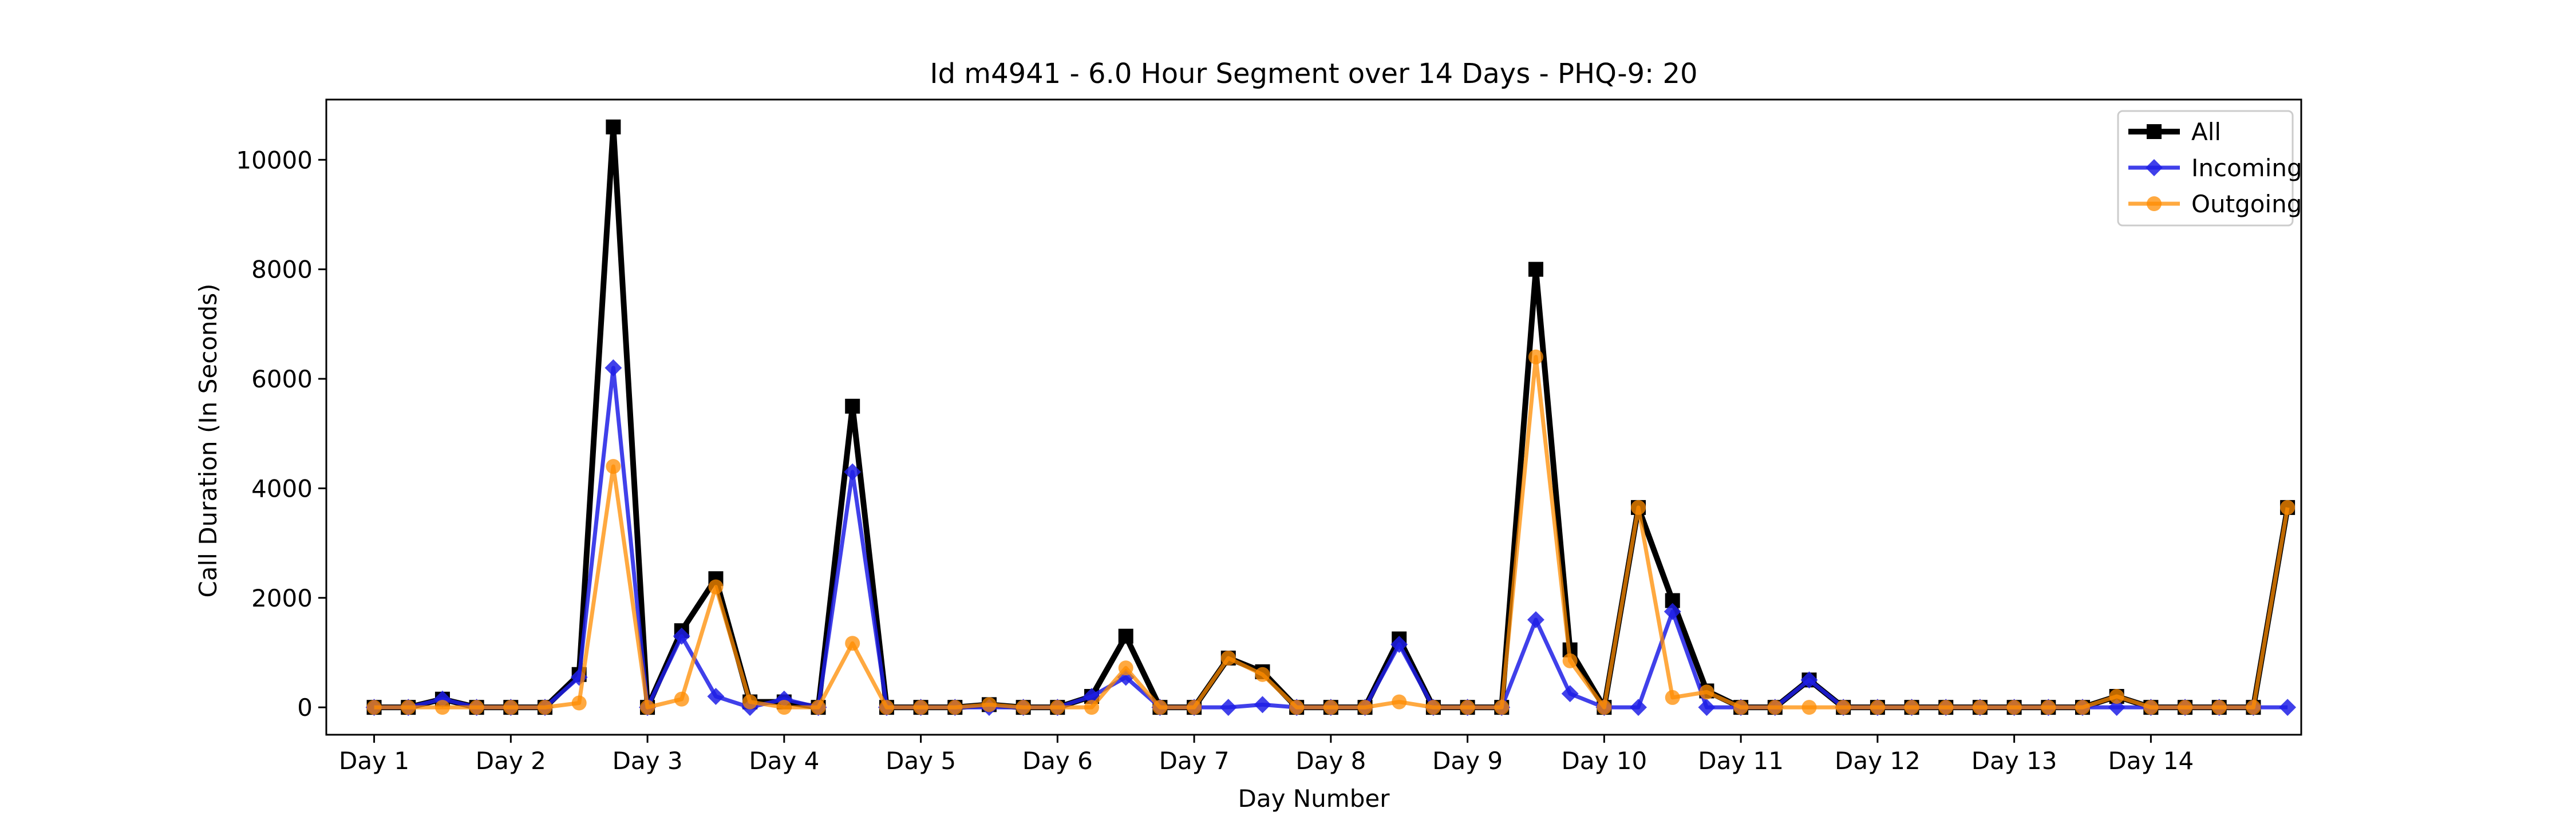 This screenshot has width=2576, height=824. What do you see at coordinates (1741, 761) in the screenshot?
I see `x-tick-label: Day 11` at bounding box center [1741, 761].